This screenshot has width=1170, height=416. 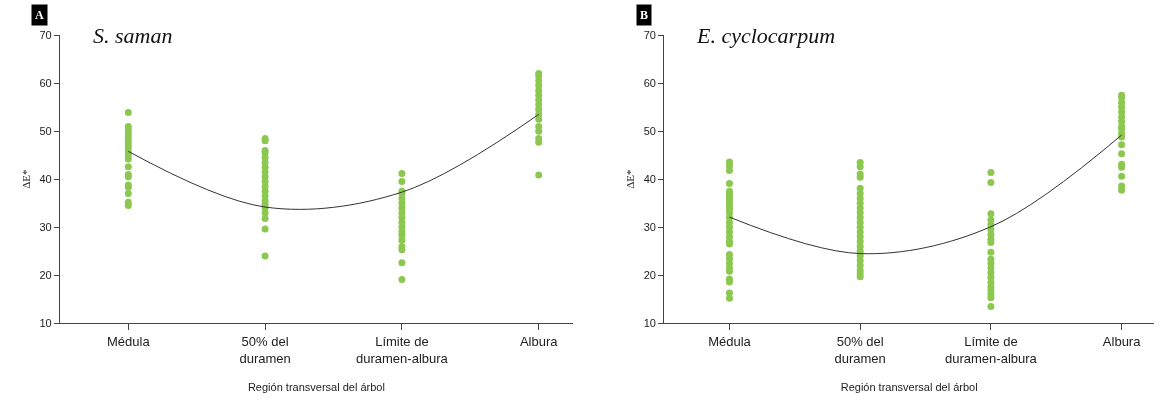 I want to click on chart-title: E. cyclocarpum, so click(x=766, y=35).